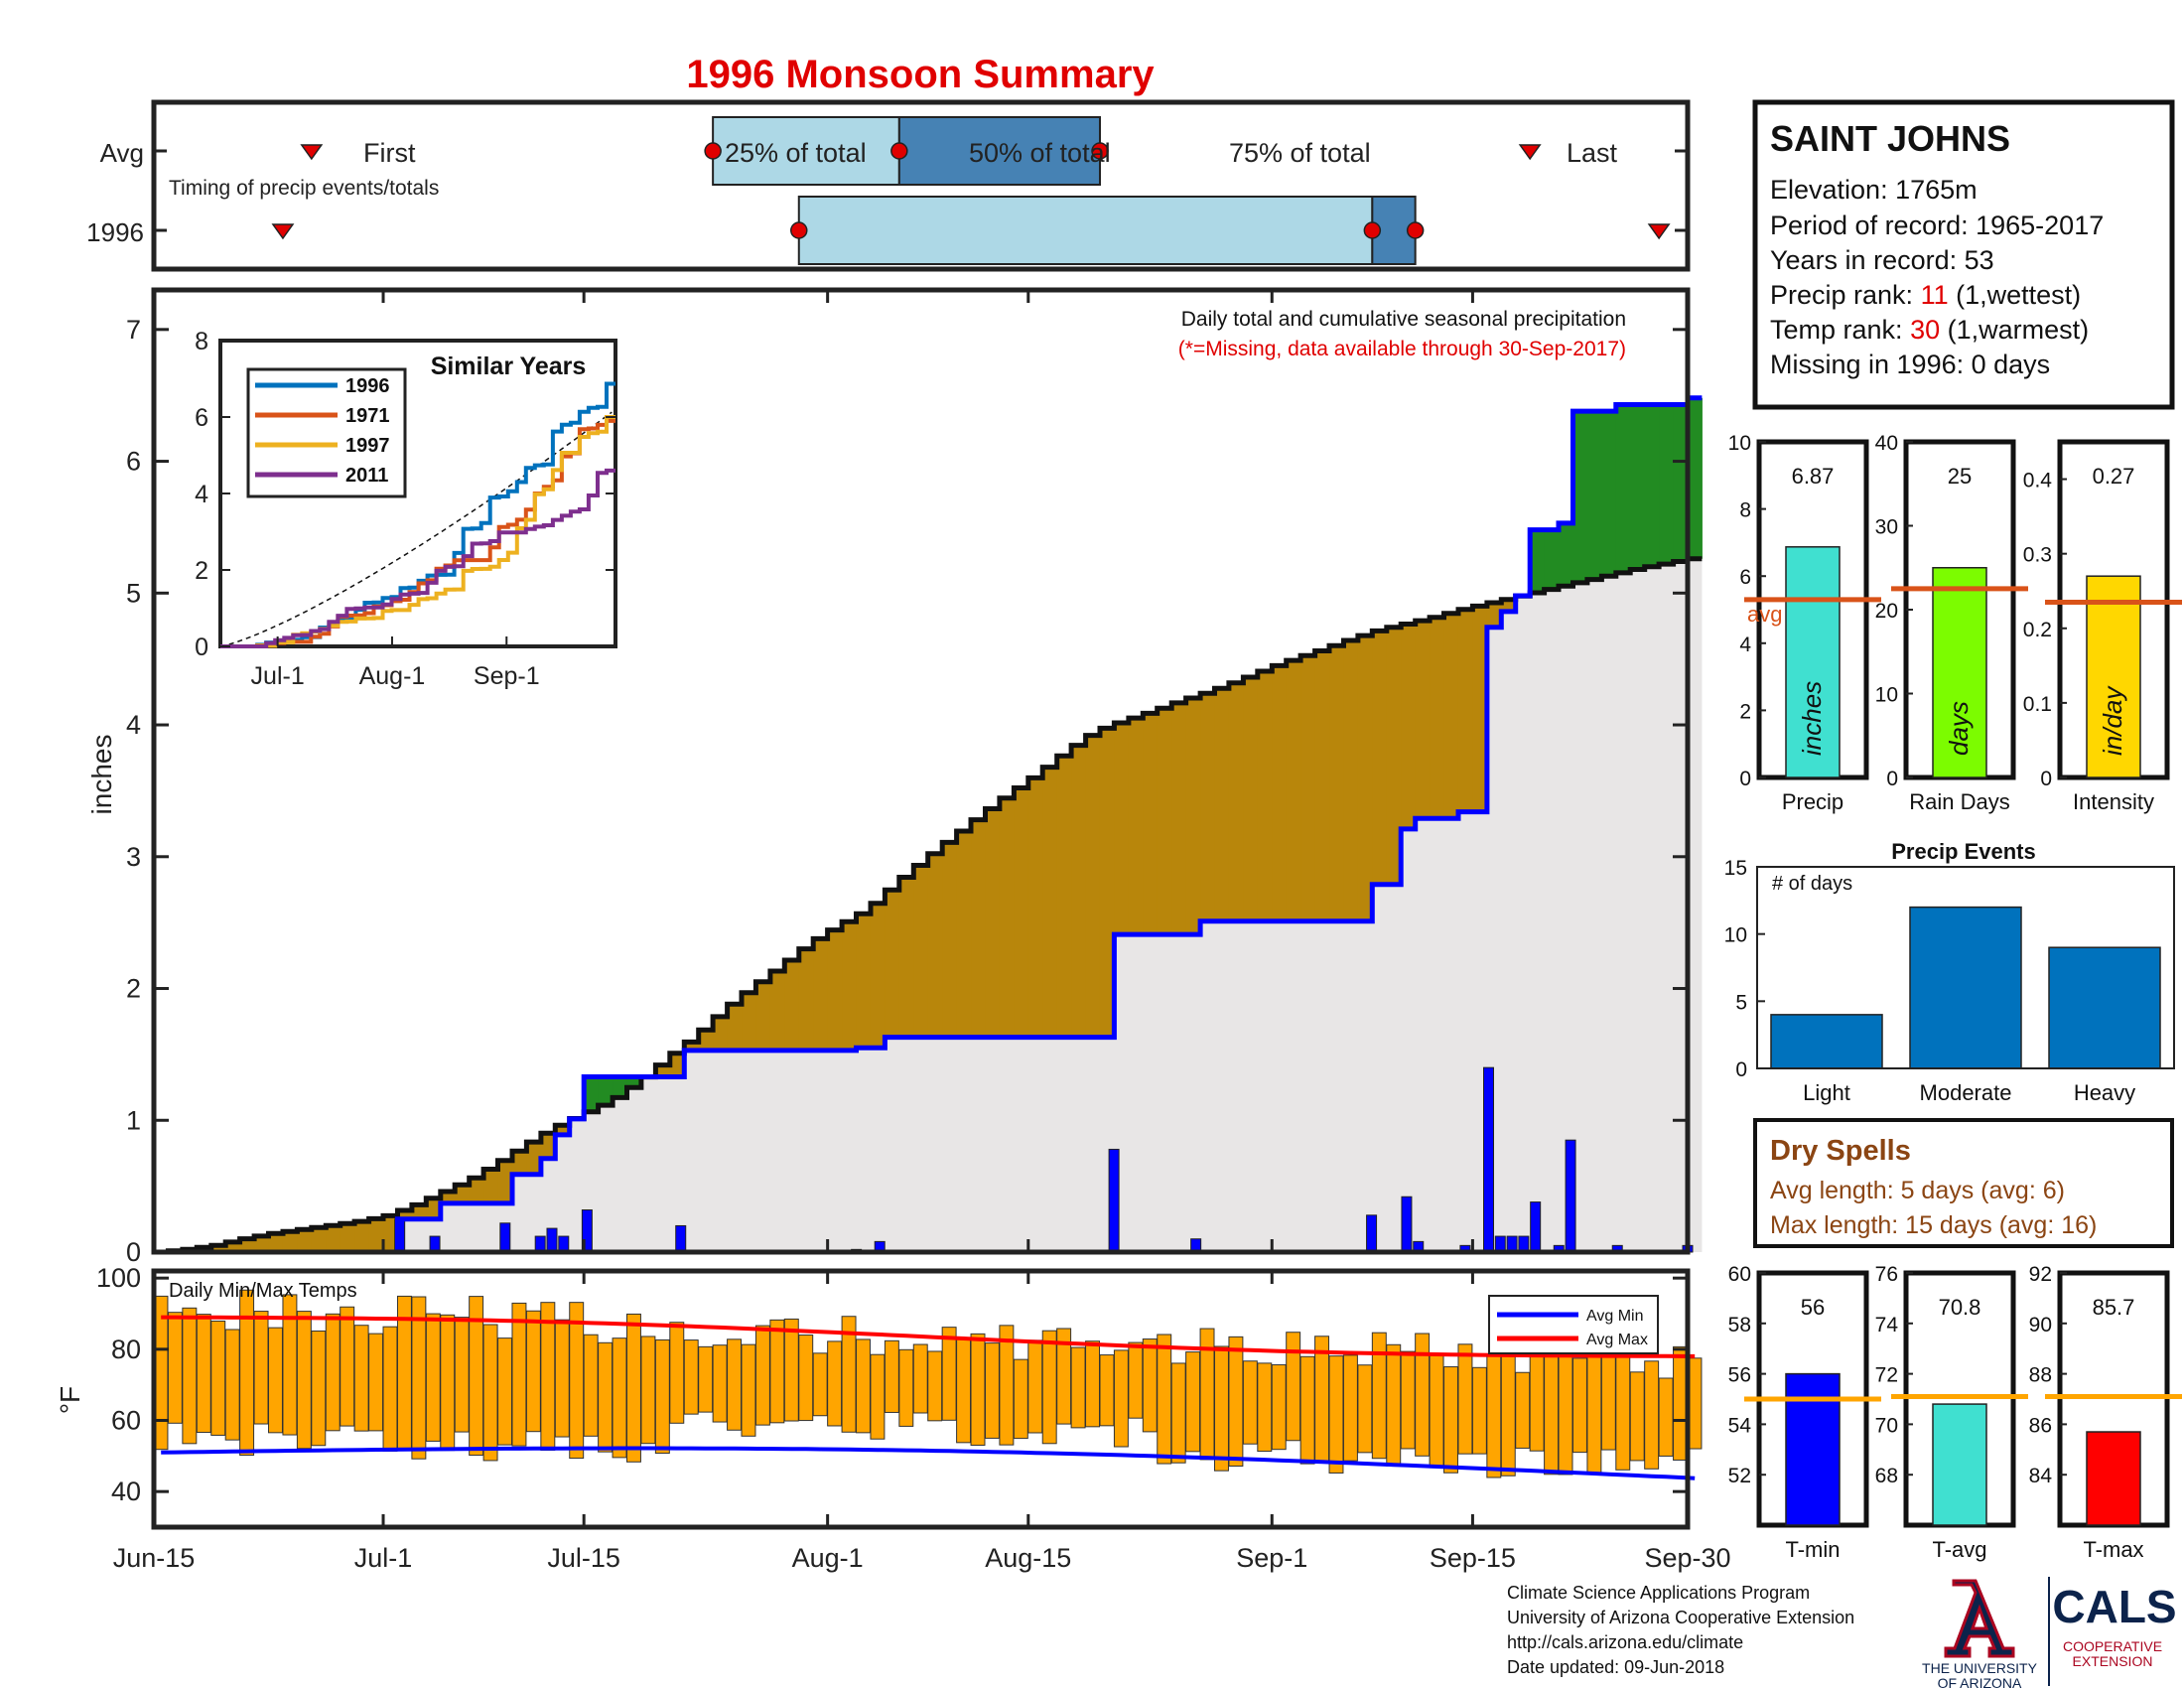 The height and width of the screenshot is (1688, 2184). What do you see at coordinates (416, 529) in the screenshot?
I see `inset-average-line` at bounding box center [416, 529].